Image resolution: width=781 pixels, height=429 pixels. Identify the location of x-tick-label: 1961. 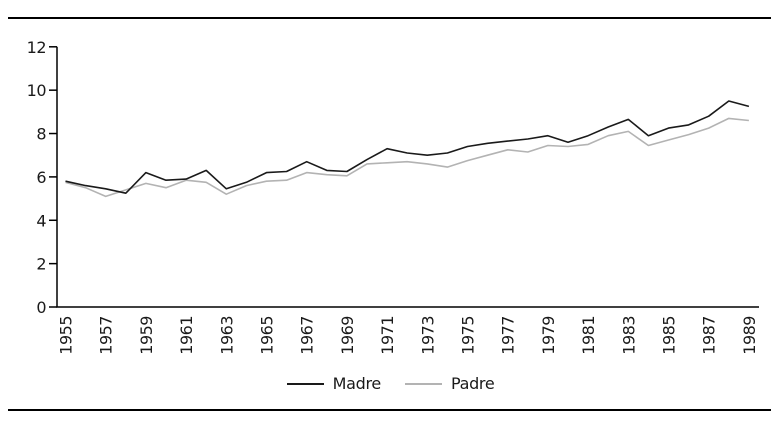
(186, 335).